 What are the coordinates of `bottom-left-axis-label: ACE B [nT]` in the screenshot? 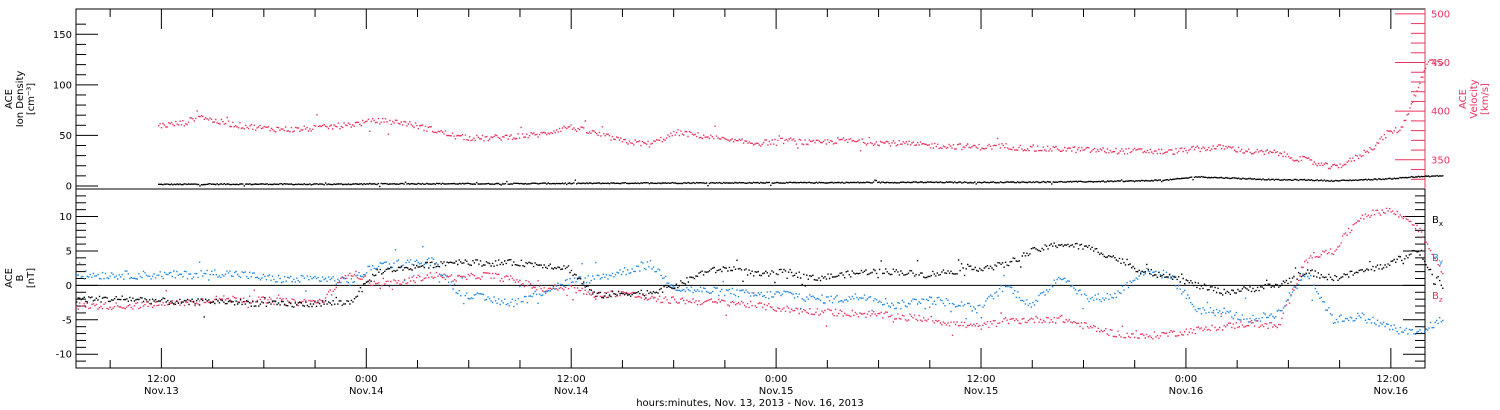 It's located at (20, 278).